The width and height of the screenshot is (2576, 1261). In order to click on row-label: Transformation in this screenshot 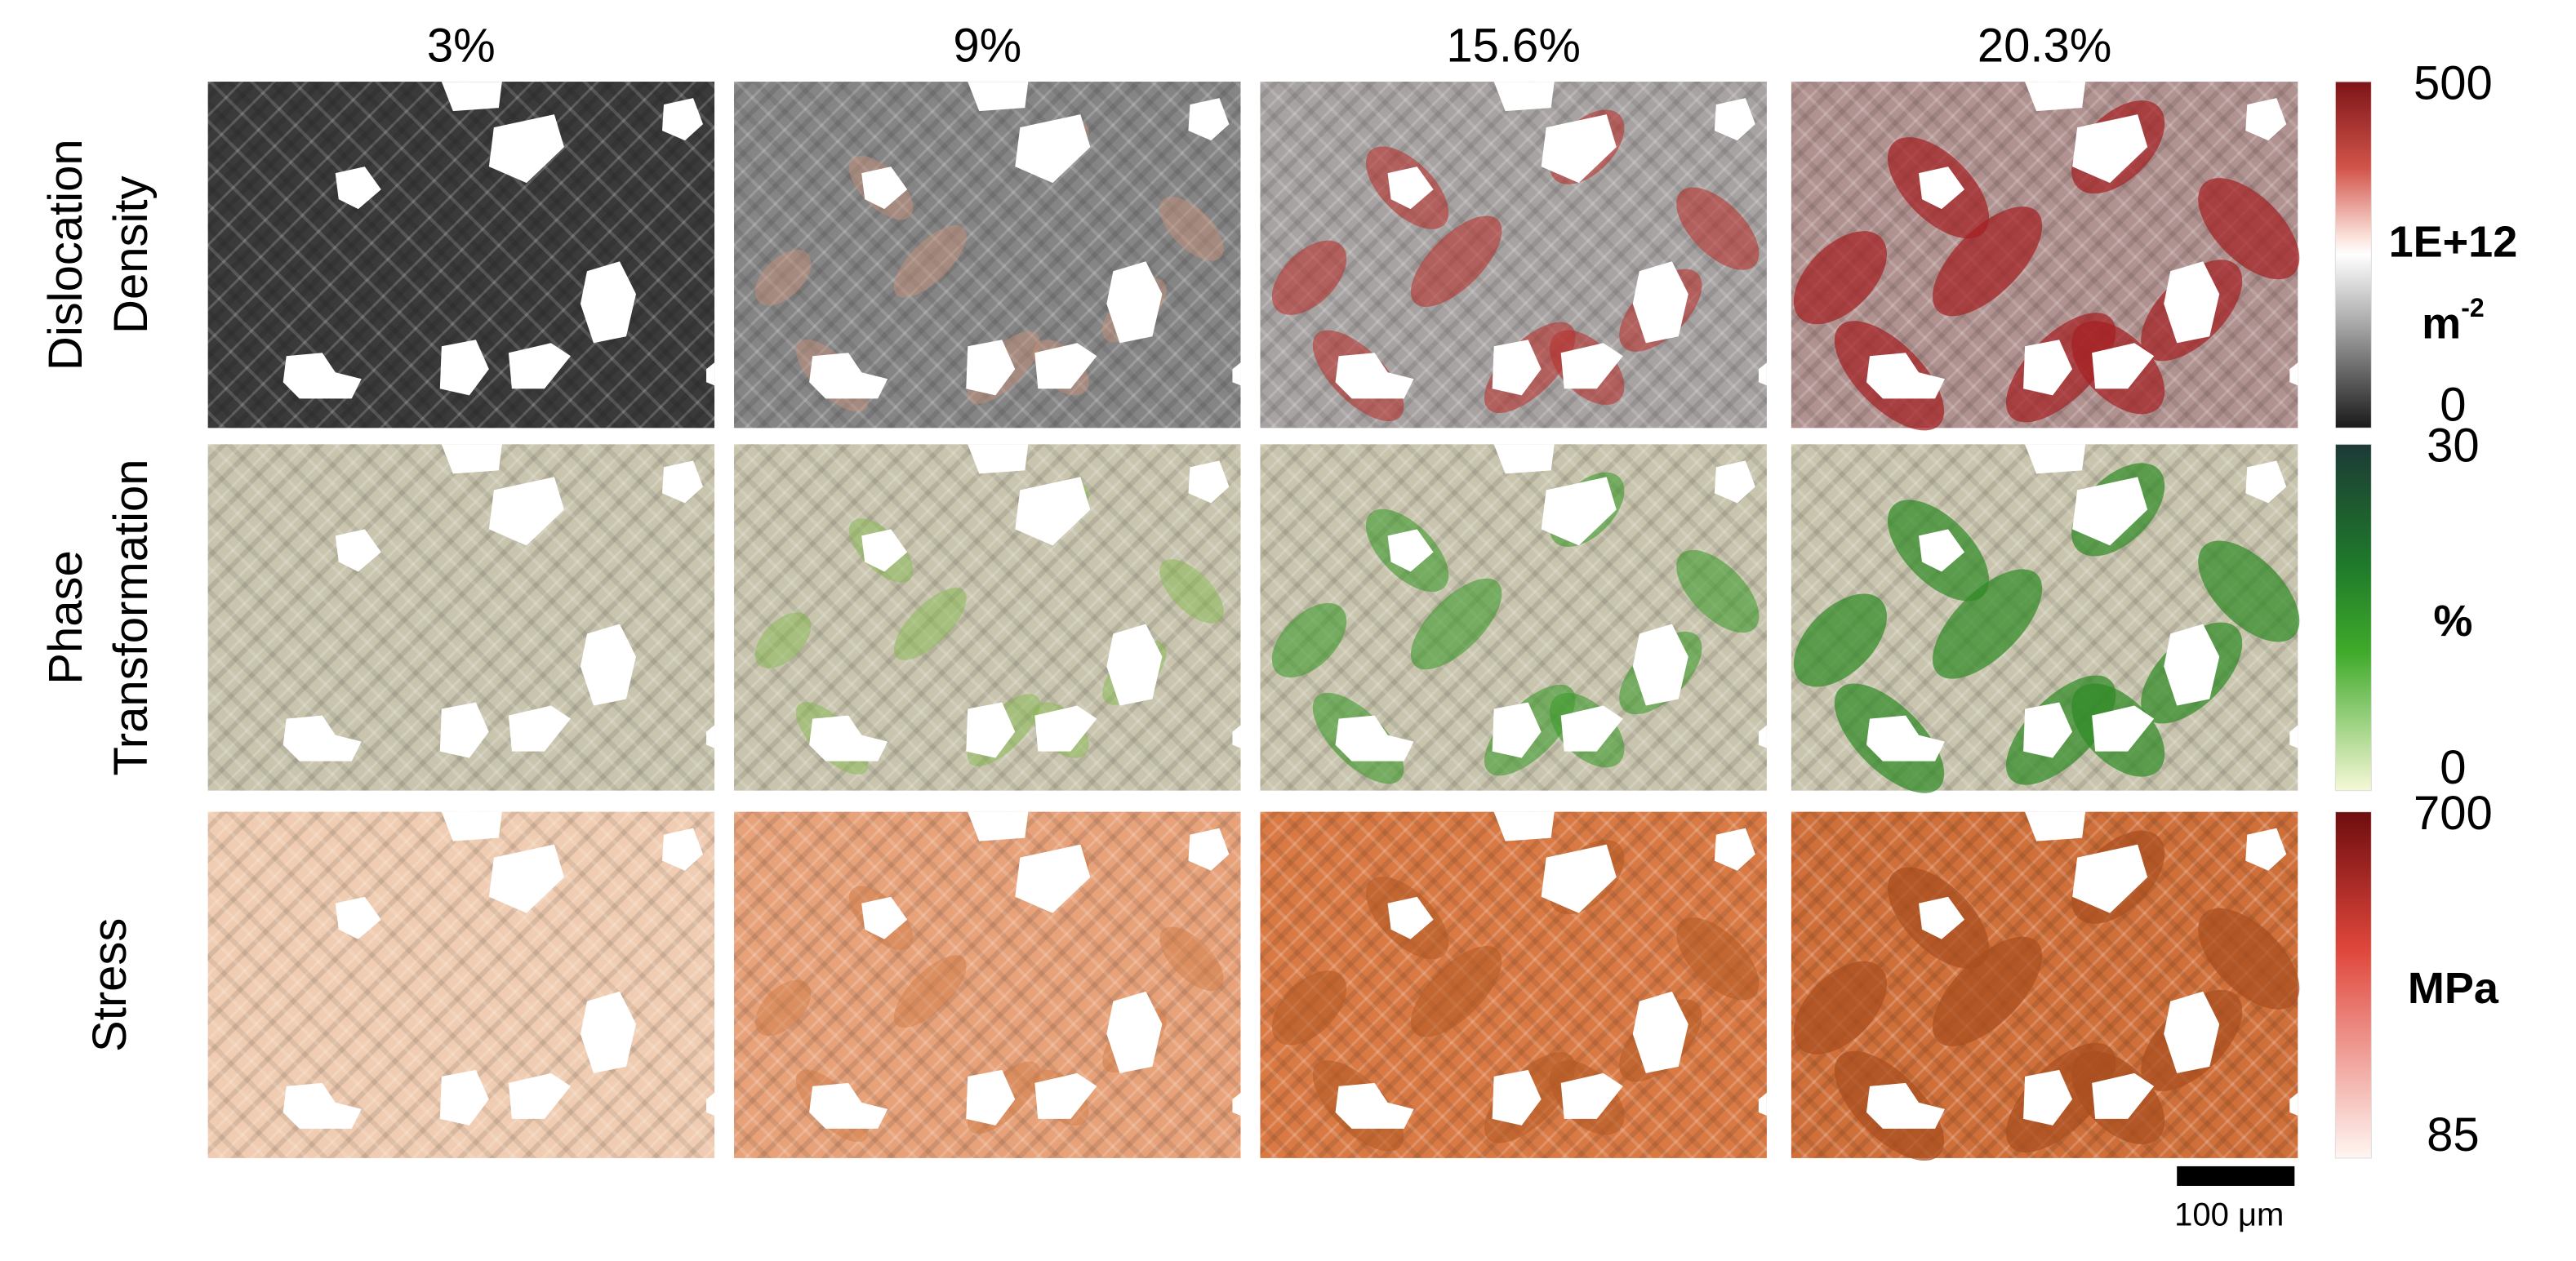, I will do `click(131, 617)`.